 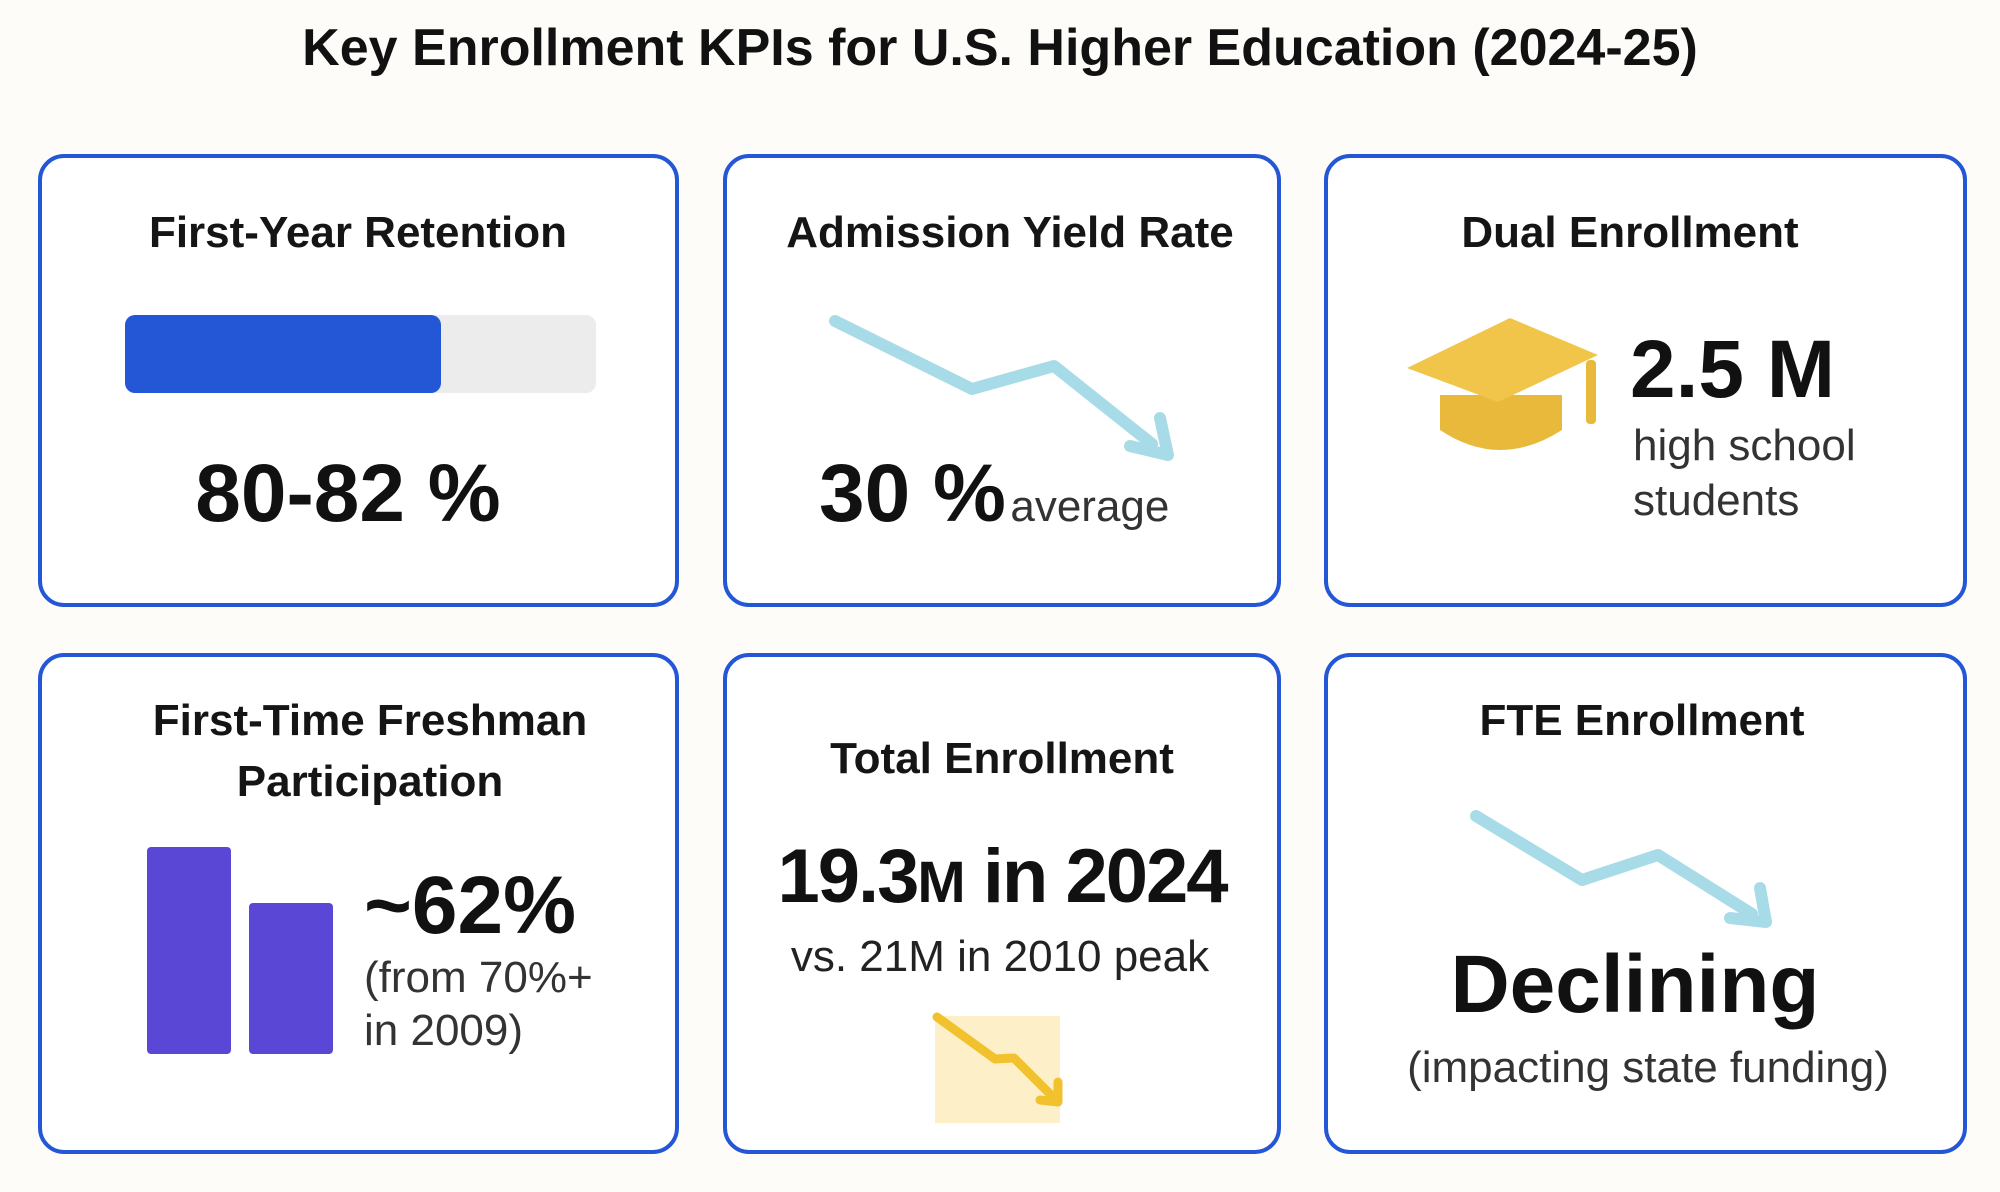 I want to click on kpi-card-fte-enrollment, so click(x=1645, y=903).